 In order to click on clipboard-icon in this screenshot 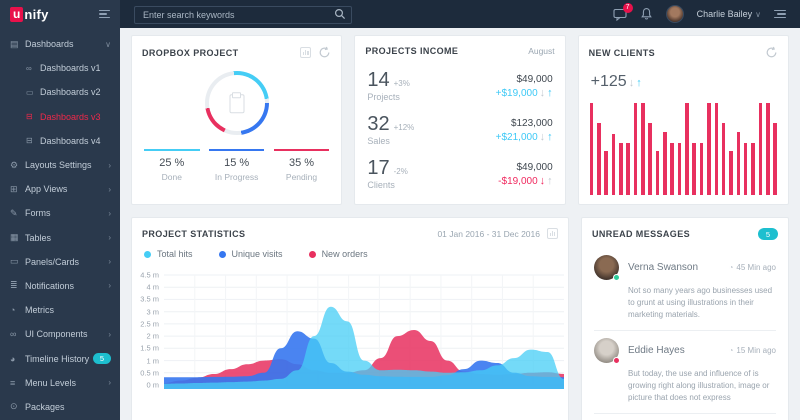, I will do `click(237, 104)`.